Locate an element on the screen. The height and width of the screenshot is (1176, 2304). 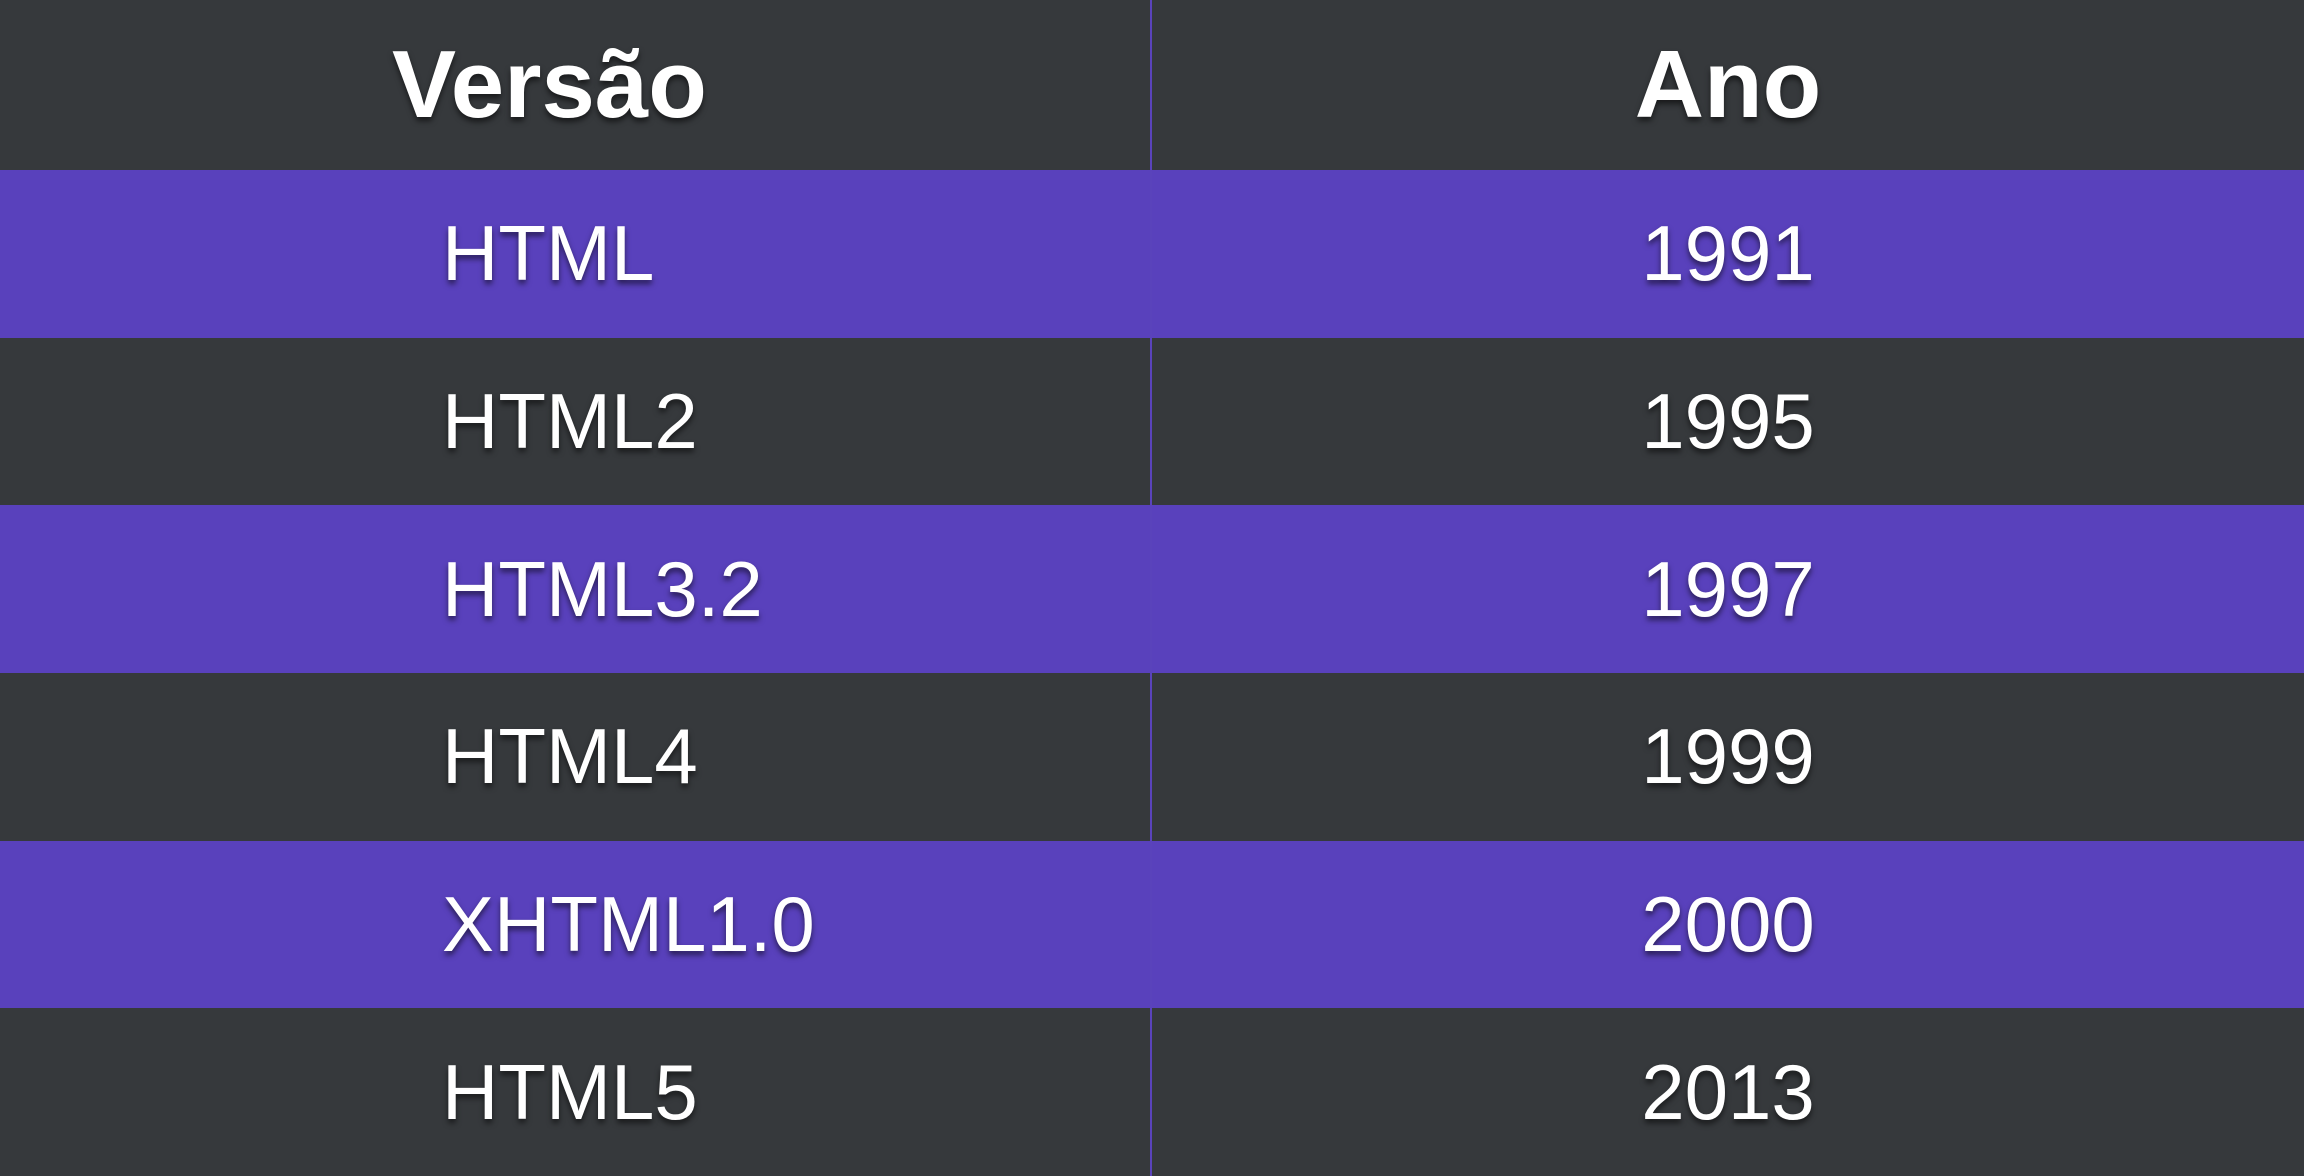
table-row-year: 2000 is located at coordinates (1728, 924).